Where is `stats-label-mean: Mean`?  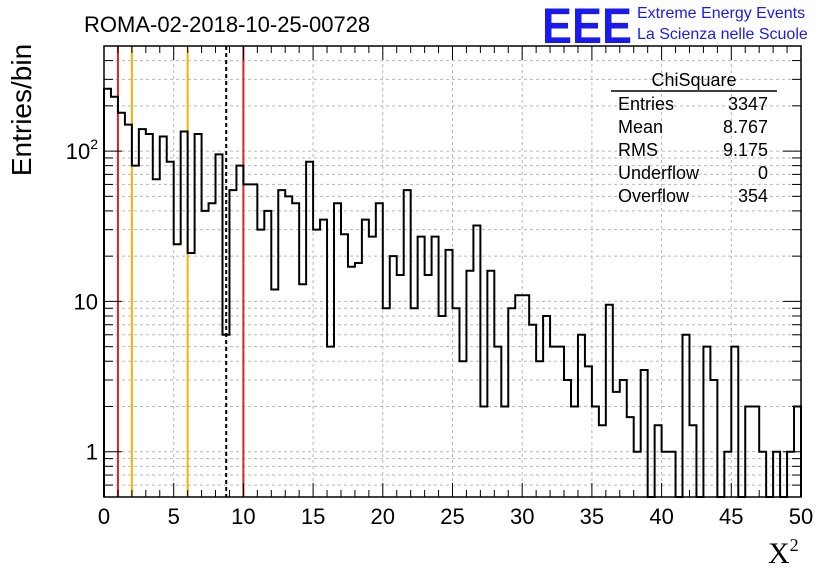 stats-label-mean: Mean is located at coordinates (640, 127).